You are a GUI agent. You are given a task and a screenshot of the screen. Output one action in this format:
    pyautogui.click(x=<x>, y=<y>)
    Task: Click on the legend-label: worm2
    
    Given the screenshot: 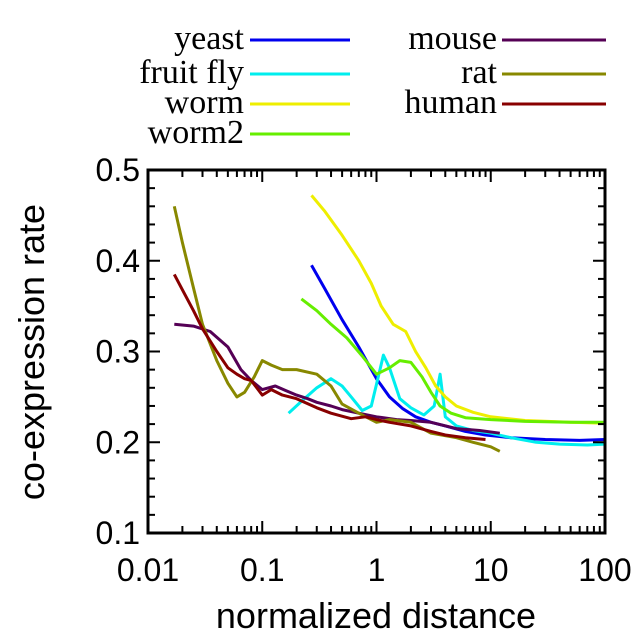 What is the action you would take?
    pyautogui.click(x=196, y=132)
    